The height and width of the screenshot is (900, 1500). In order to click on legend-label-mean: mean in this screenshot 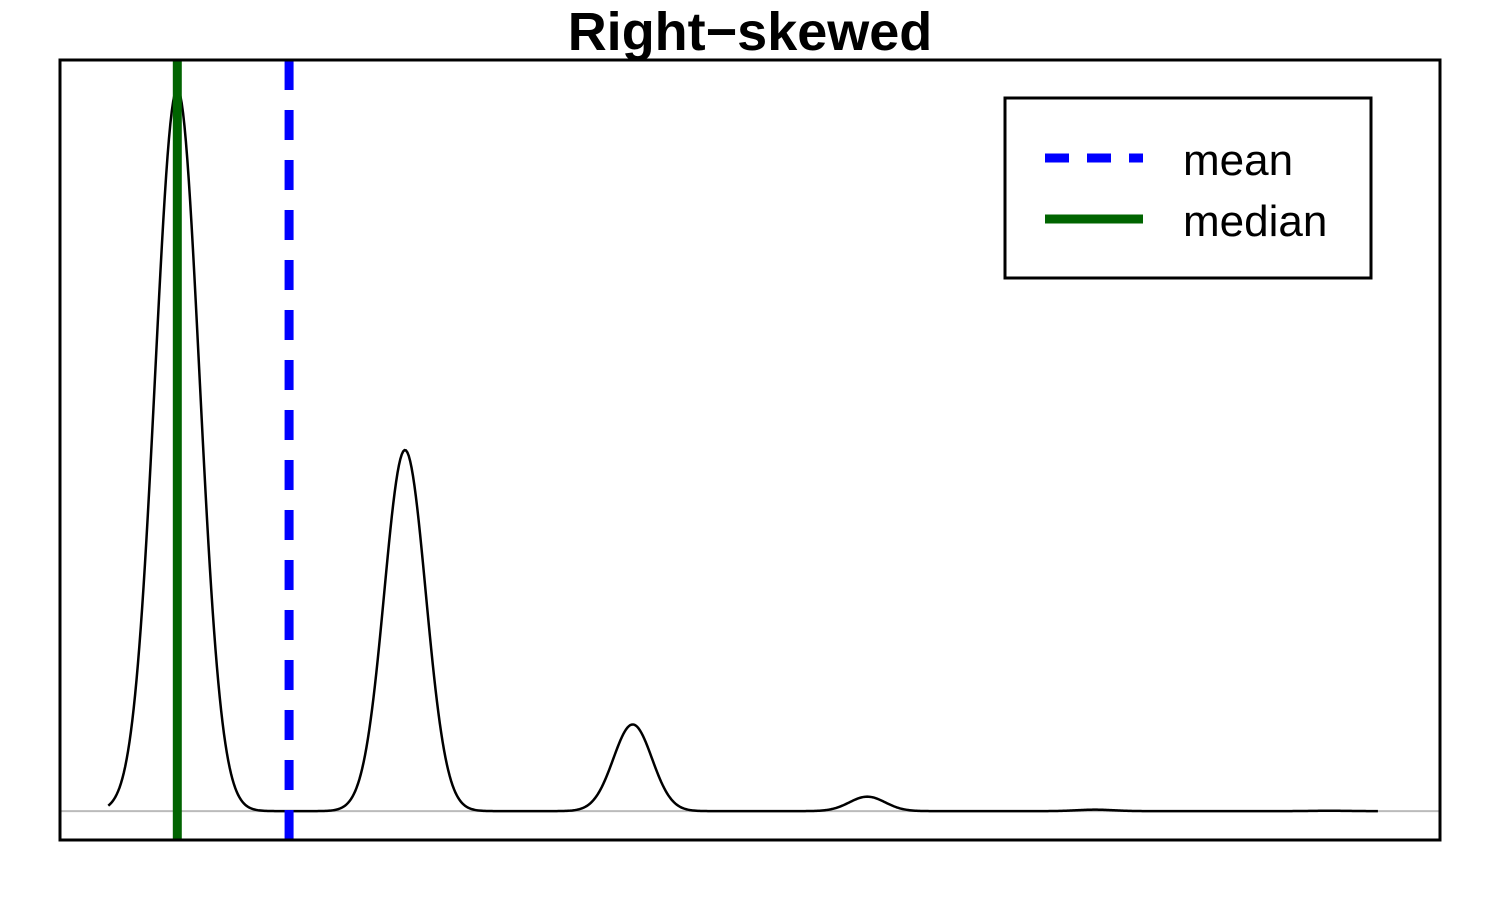, I will do `click(1238, 160)`.